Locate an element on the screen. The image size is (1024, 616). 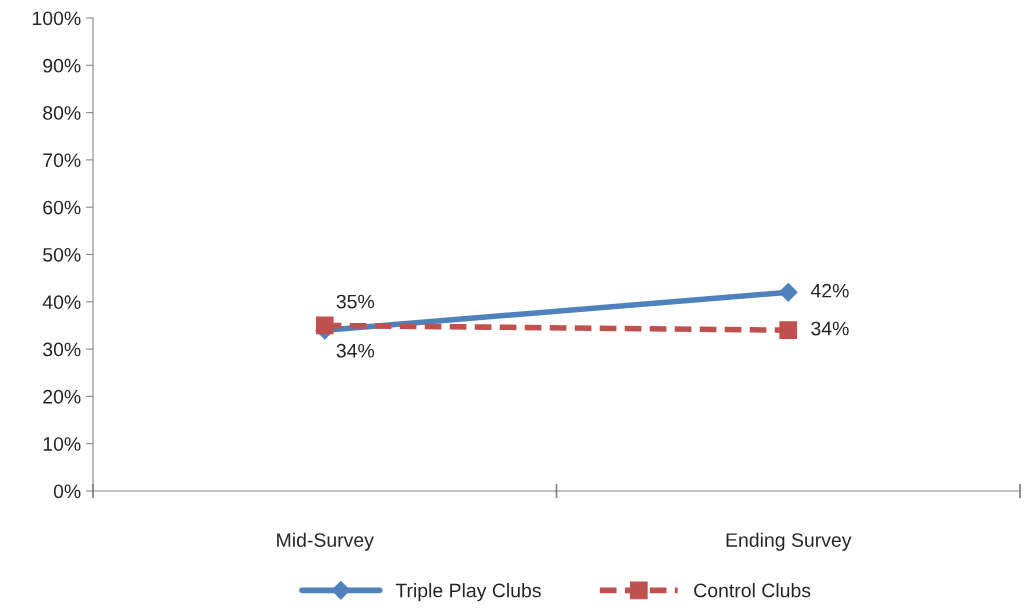
y-tick-label: 40% is located at coordinates (61, 302).